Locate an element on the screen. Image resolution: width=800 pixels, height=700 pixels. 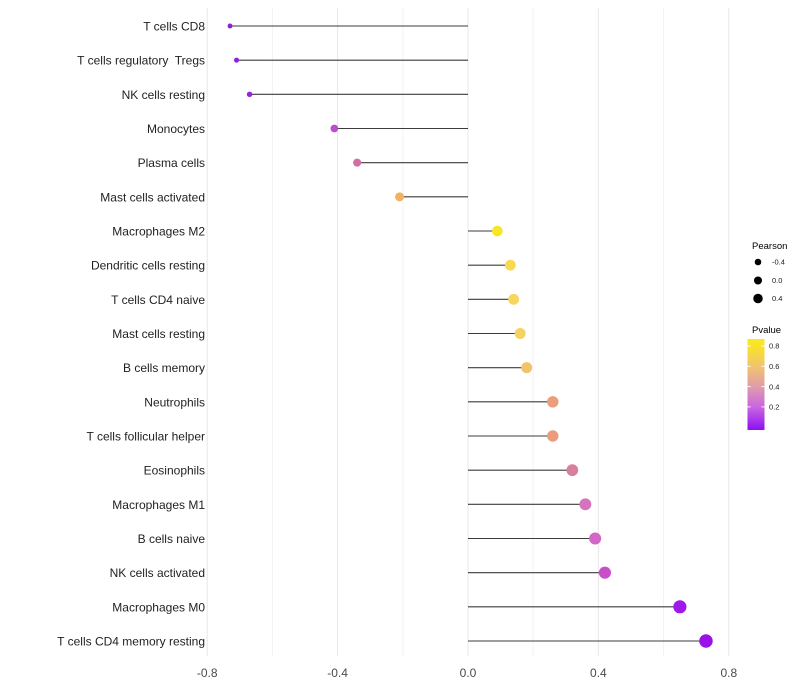
legend-color-title: Pvalue is located at coordinates (766, 330).